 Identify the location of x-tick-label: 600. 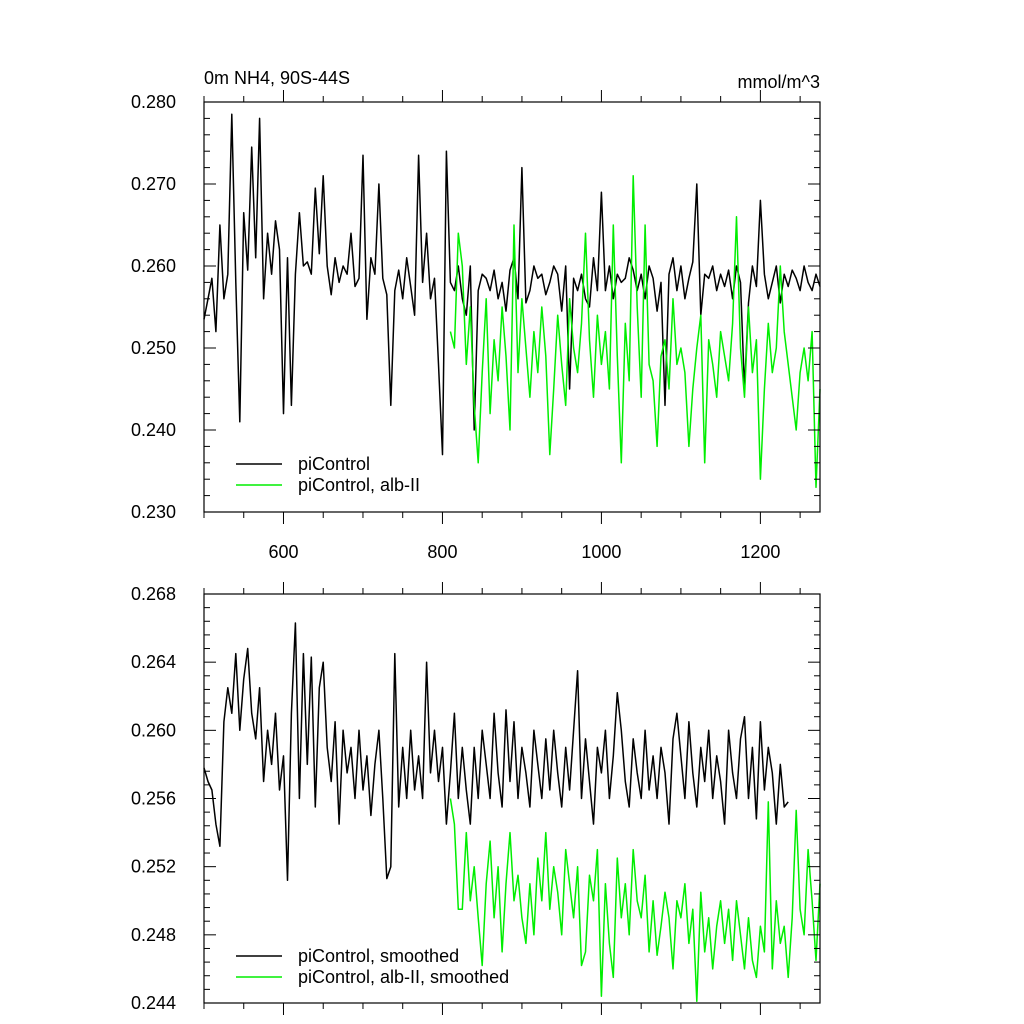
(283, 552).